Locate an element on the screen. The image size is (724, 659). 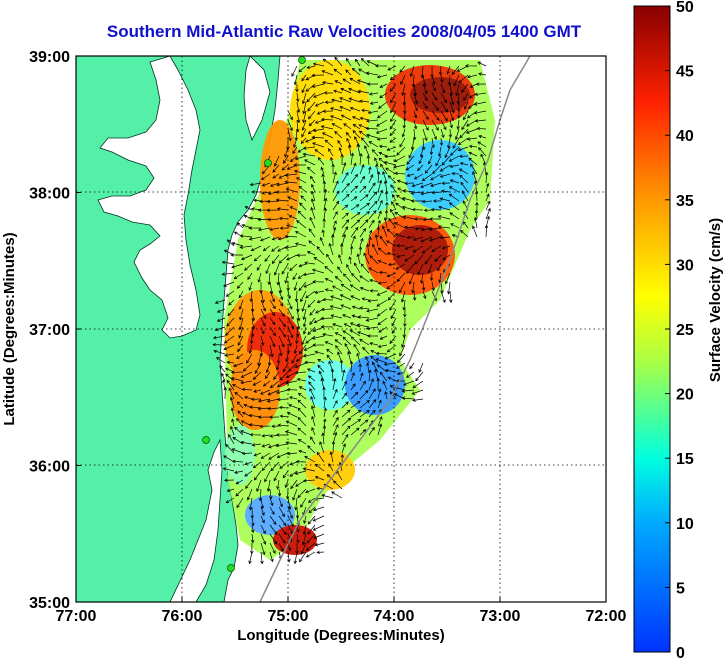
lon-tick-label: 75:00 is located at coordinates (288, 616).